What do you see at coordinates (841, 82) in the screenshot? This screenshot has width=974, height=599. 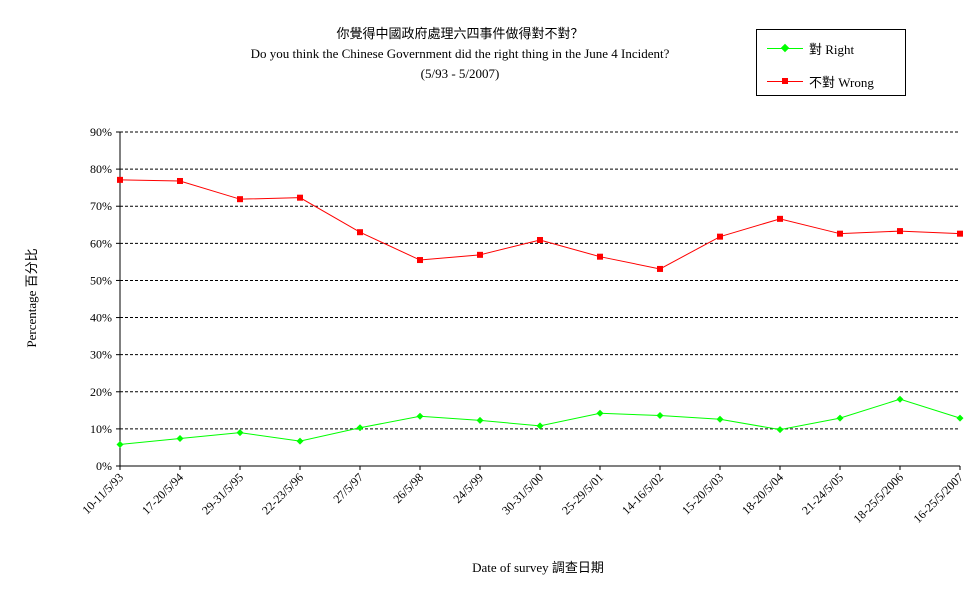 I see `legend-label-wrong: 不對 Wrong` at bounding box center [841, 82].